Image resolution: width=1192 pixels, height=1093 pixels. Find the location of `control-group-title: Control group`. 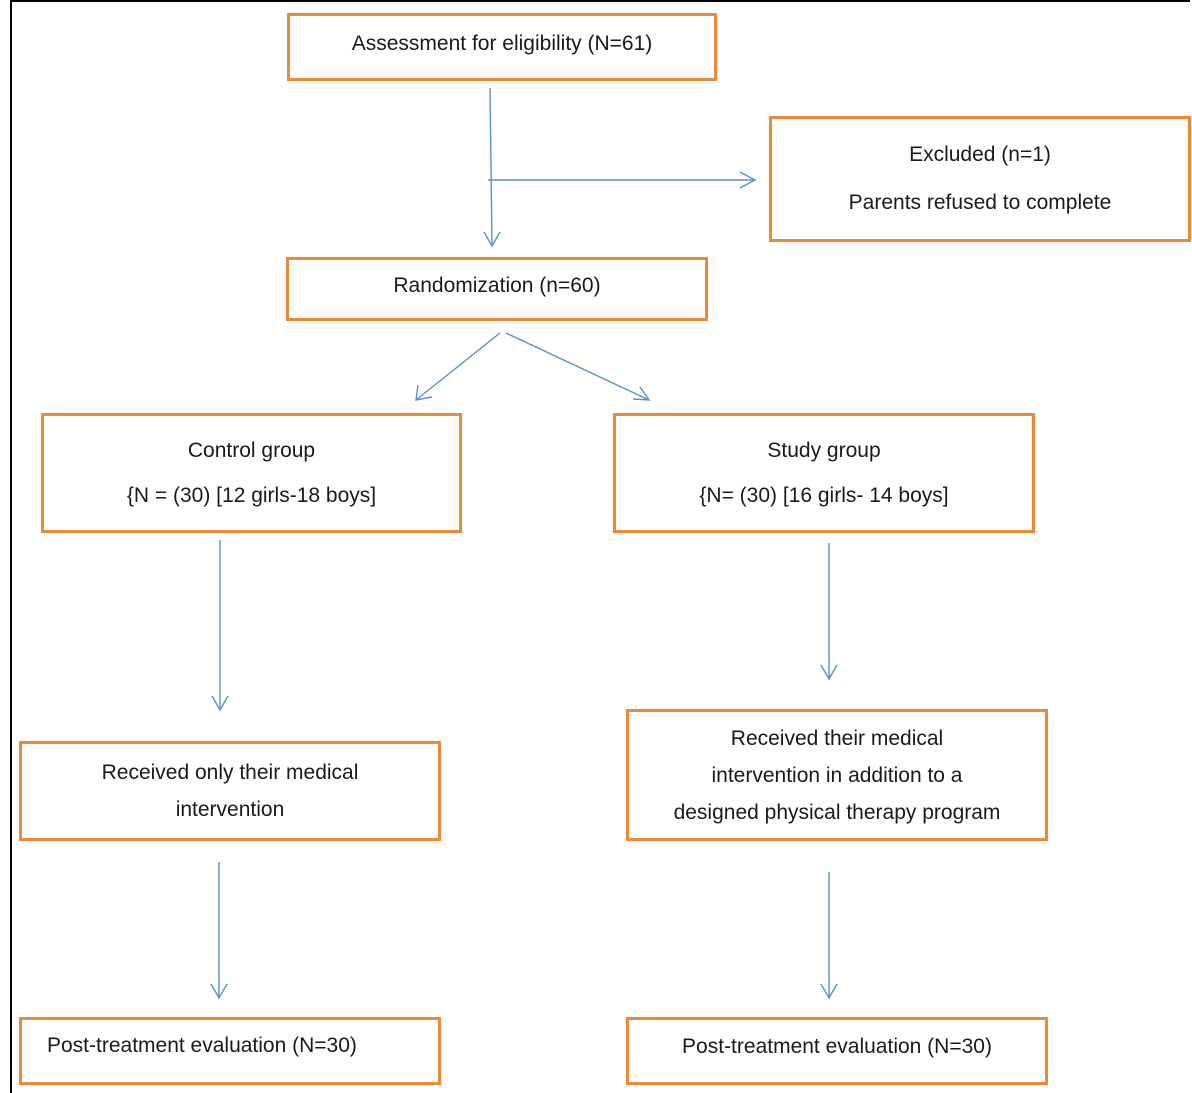

control-group-title: Control group is located at coordinates (251, 450).